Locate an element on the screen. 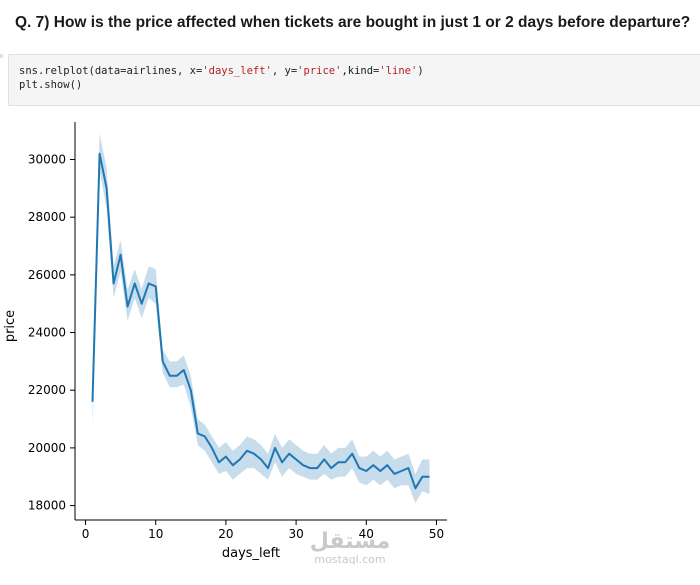  x-tick-label: 30 is located at coordinates (295, 534).